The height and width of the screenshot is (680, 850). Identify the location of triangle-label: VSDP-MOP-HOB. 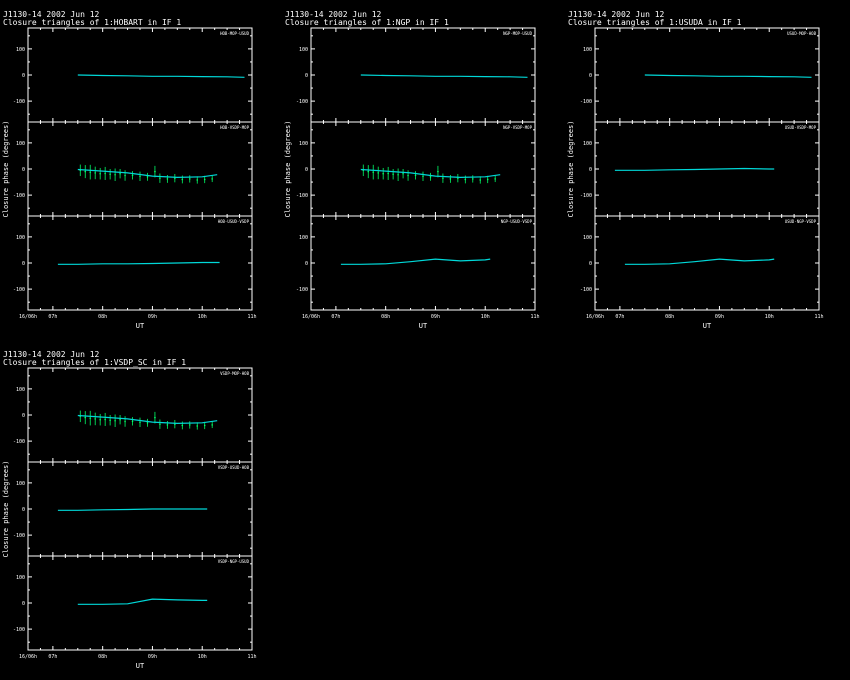
(234, 373).